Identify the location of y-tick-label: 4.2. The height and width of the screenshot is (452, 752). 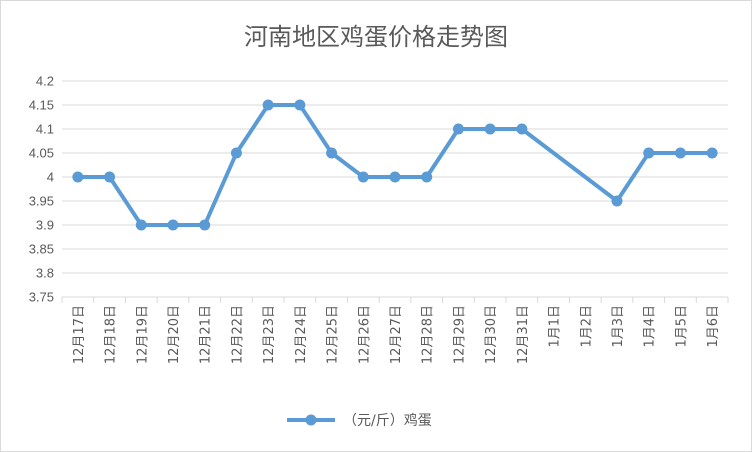
(45, 81).